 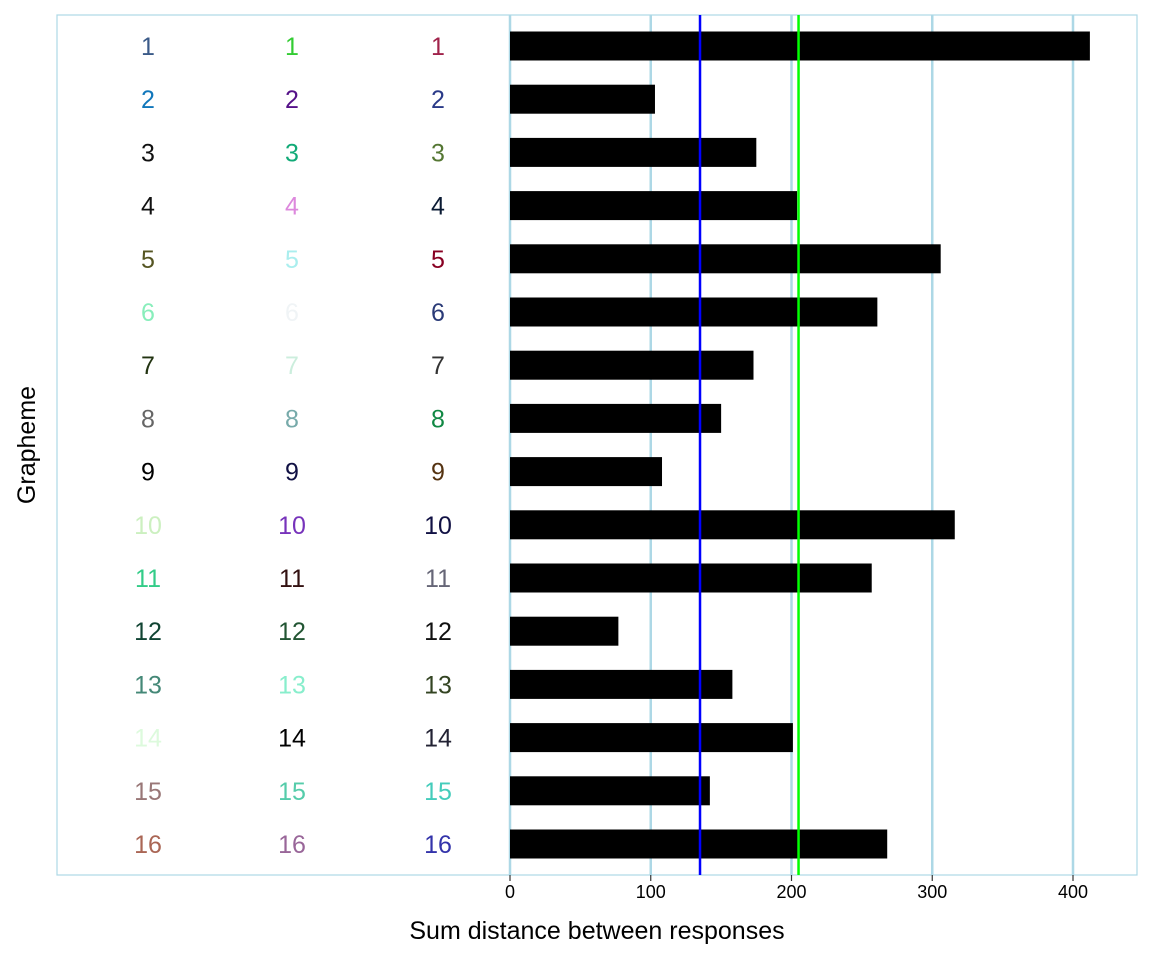 What do you see at coordinates (651, 892) in the screenshot?
I see `x-tick-label: 100` at bounding box center [651, 892].